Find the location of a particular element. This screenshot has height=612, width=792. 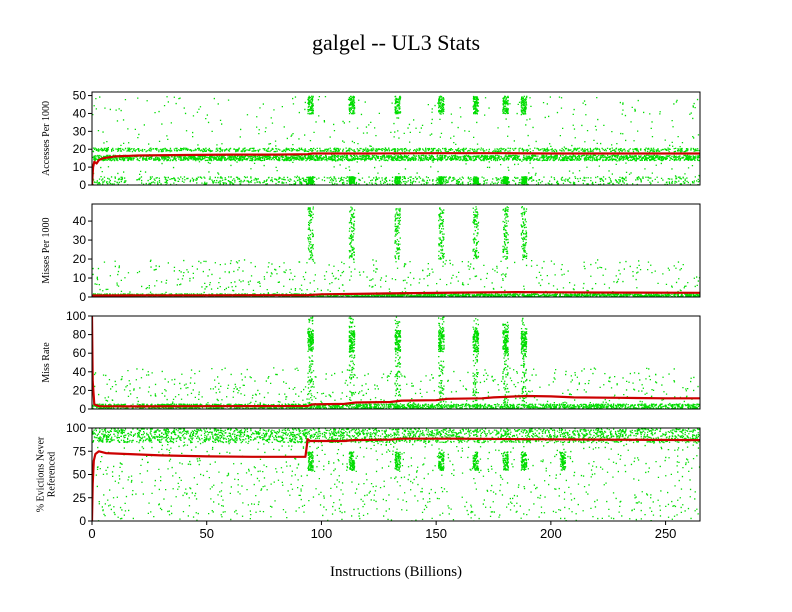

x-tick-label: 100 is located at coordinates (322, 533).